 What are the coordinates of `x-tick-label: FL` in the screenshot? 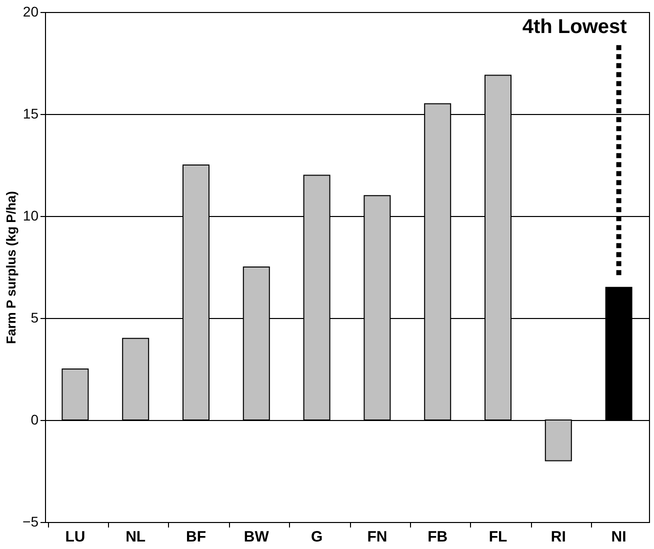 It's located at (498, 537).